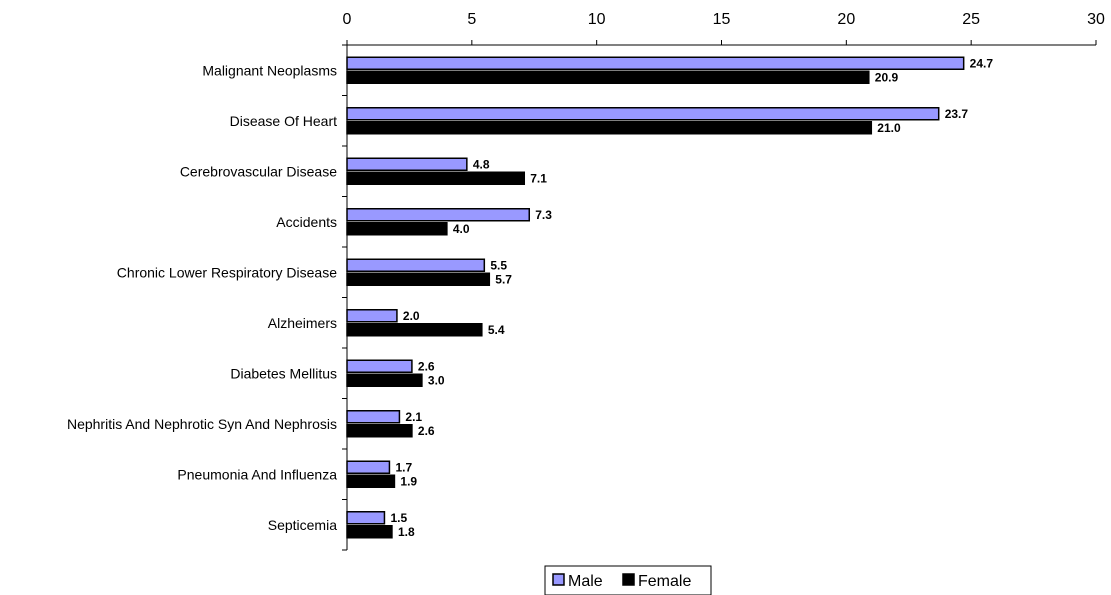 Image resolution: width=1111 pixels, height=595 pixels. I want to click on category-label: Accidents, so click(306, 222).